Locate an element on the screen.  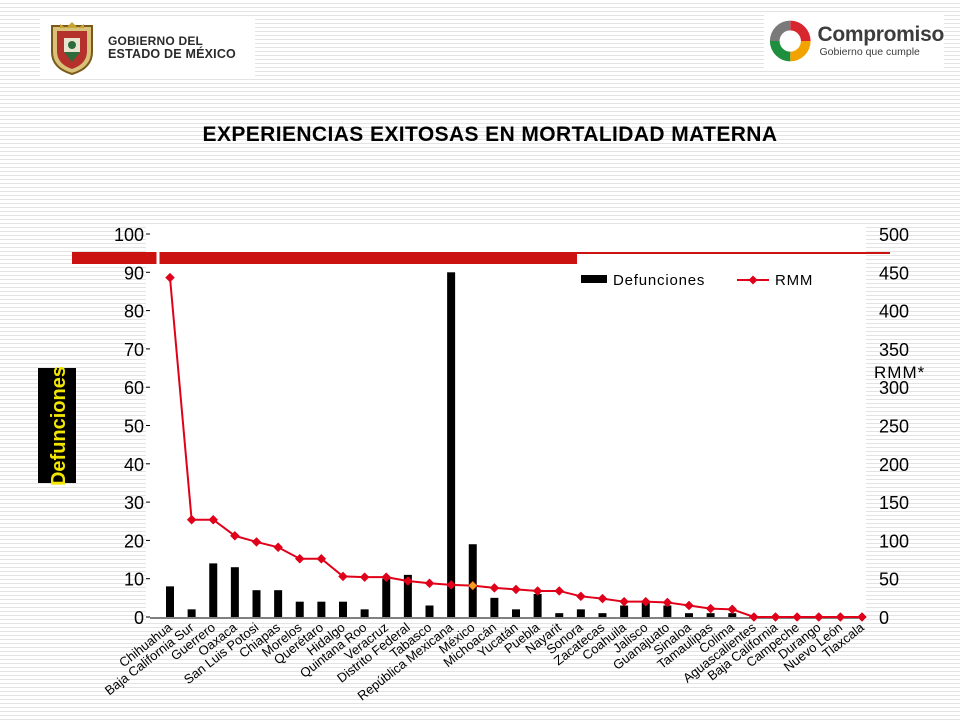
legend-swatch-defunciones is located at coordinates (594, 279).